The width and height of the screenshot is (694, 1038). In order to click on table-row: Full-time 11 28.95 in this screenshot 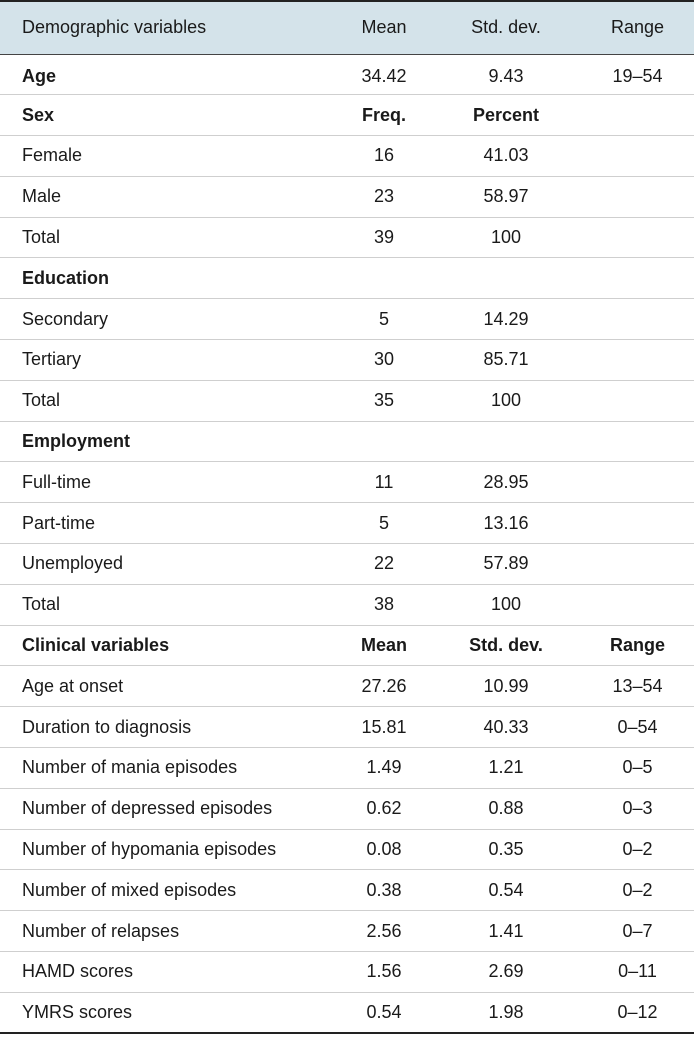, I will do `click(347, 482)`.